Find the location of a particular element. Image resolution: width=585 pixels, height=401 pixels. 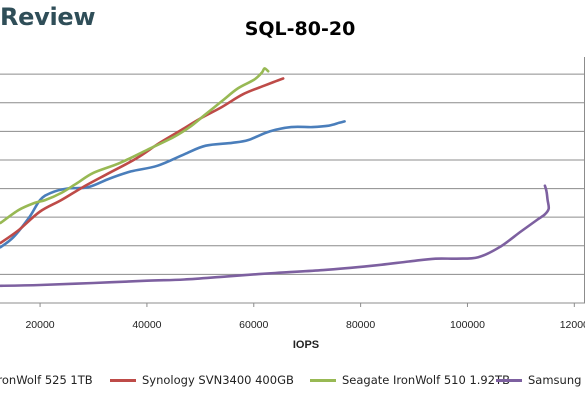

brand-logo-text: Review is located at coordinates (48, 17).